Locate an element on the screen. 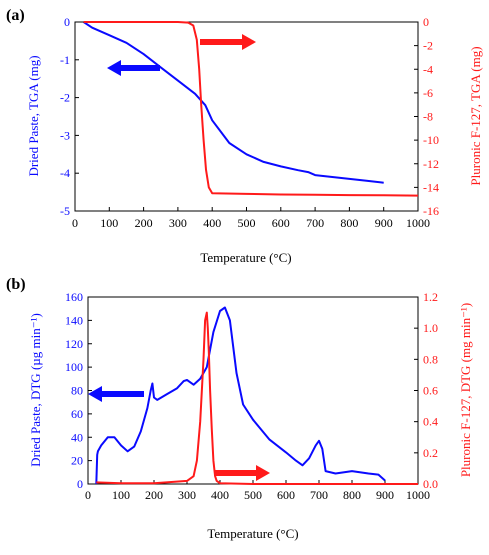 The width and height of the screenshot is (489, 555). panel-b-y-right-title: Pluronic F-127, DTG (mg min⁻¹) is located at coordinates (465, 390).